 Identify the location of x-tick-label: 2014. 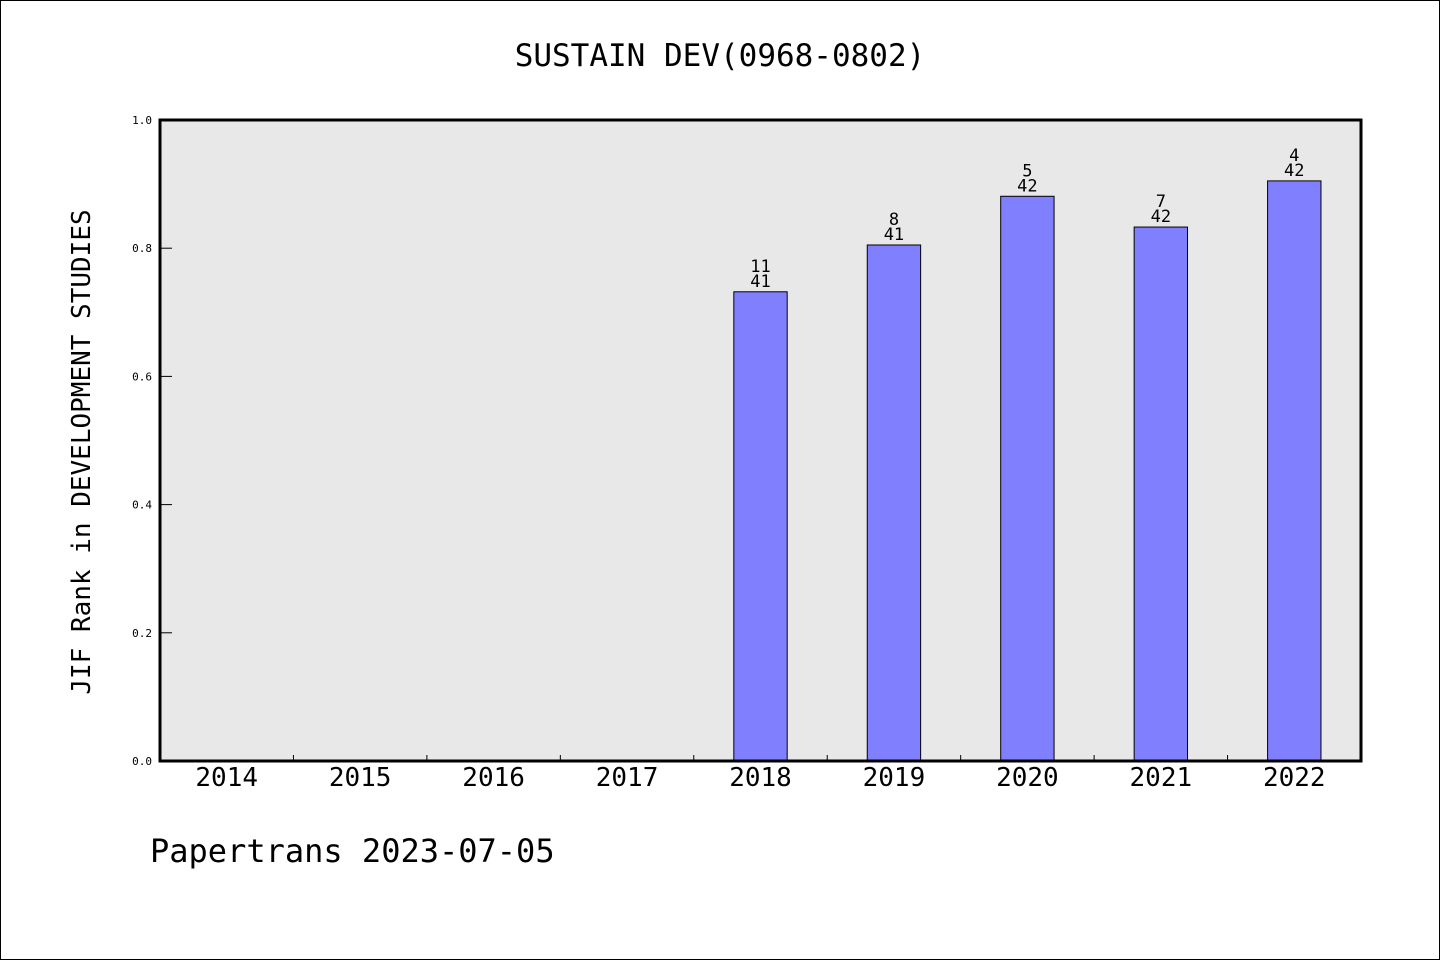
(226, 778).